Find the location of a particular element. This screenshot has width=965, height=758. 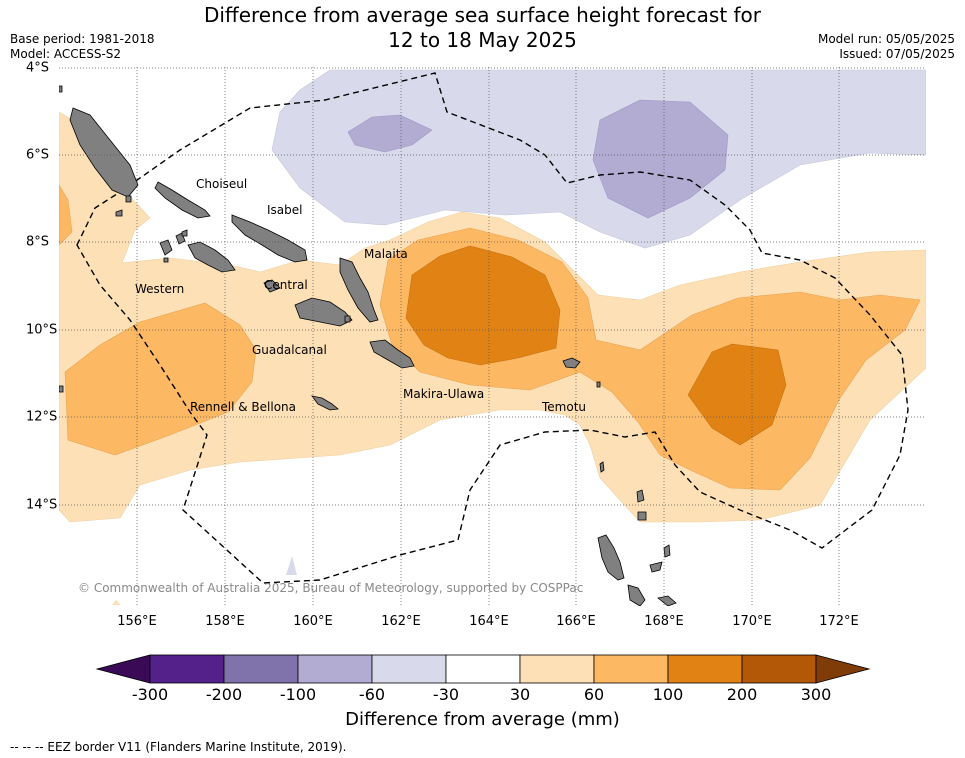

colorbar-tick: -60 is located at coordinates (372, 694).